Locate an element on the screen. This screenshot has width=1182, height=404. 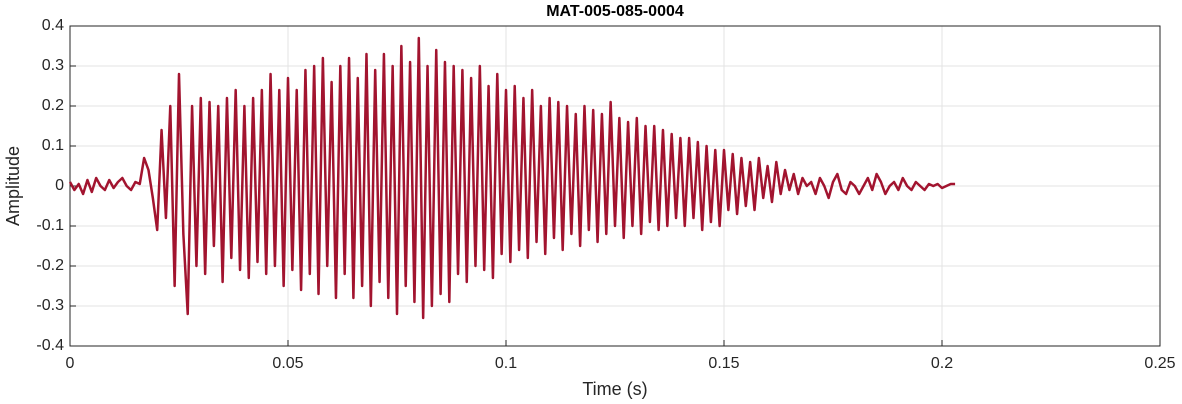
x-tick-label: 0 is located at coordinates (70, 363).